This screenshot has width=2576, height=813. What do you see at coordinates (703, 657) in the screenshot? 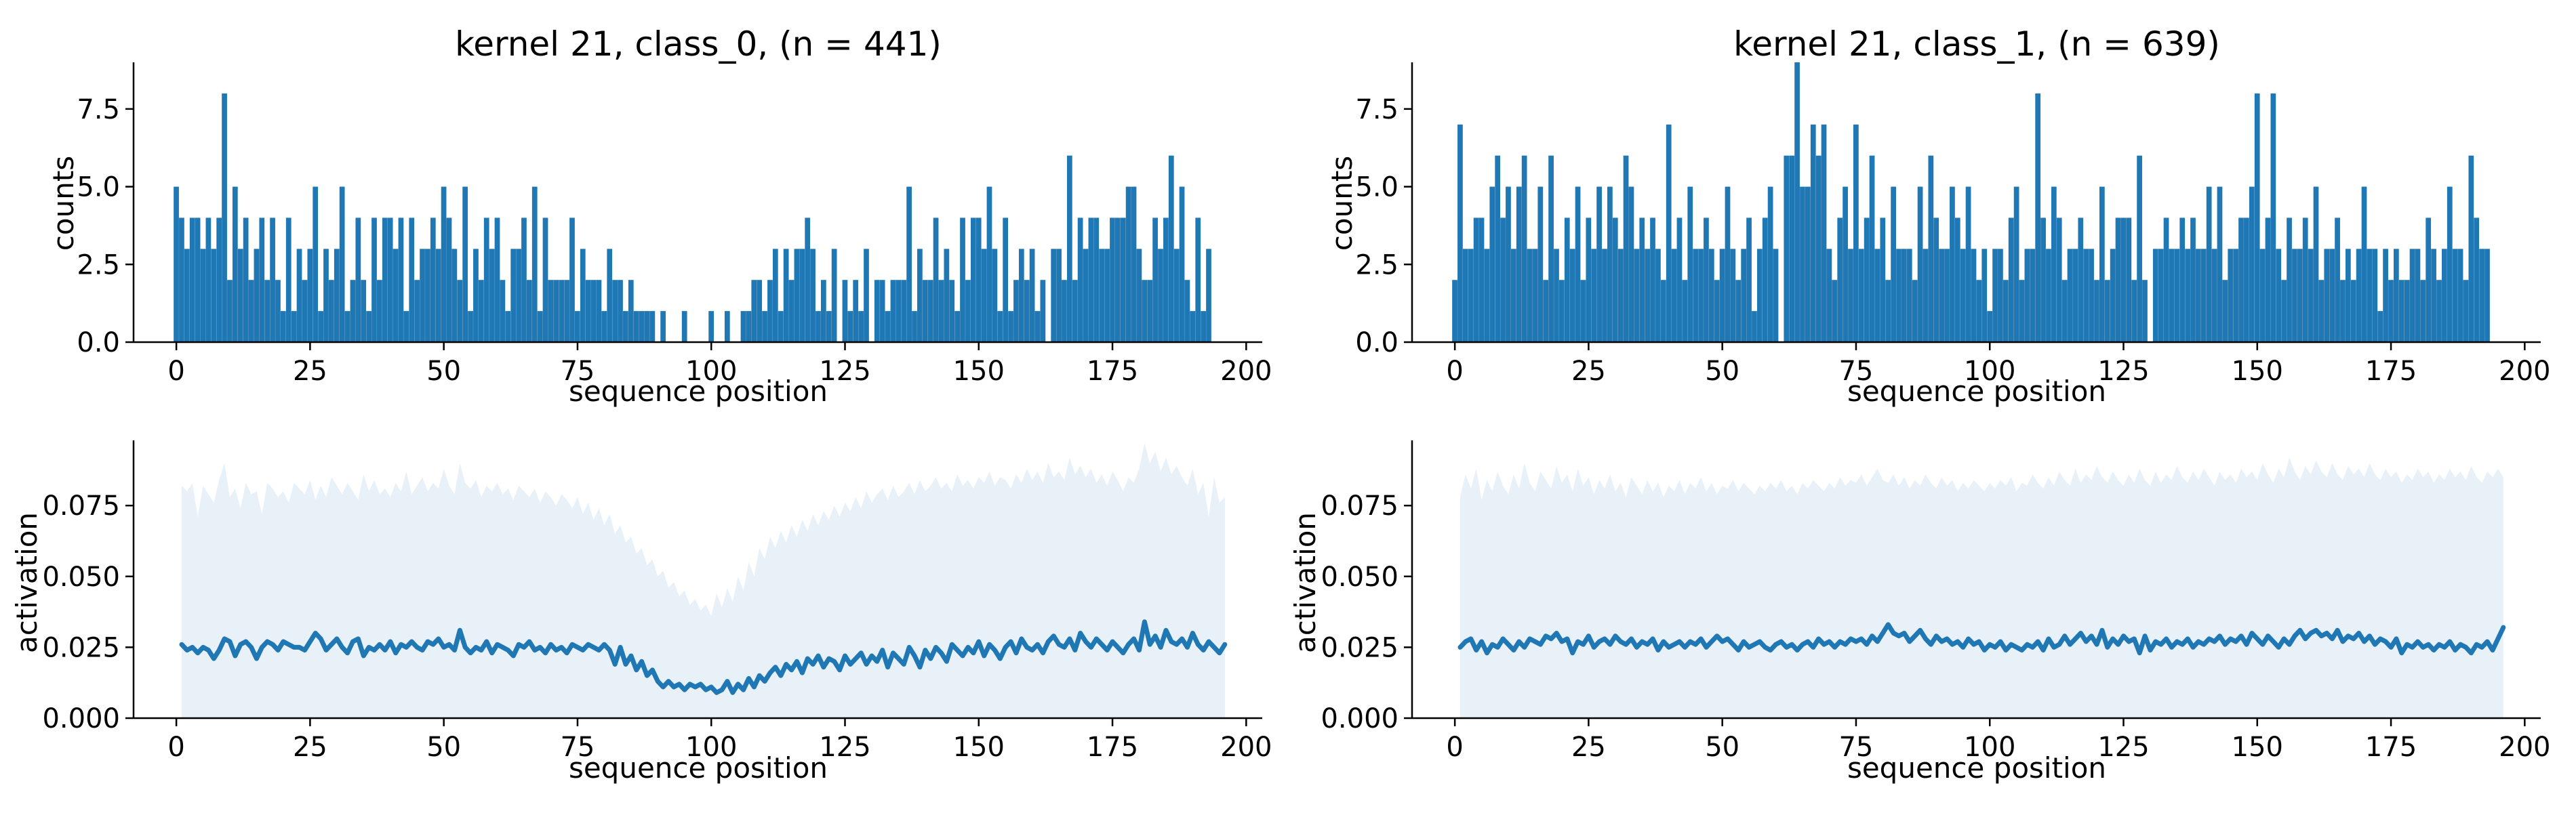
I see `mean-activation-line` at bounding box center [703, 657].